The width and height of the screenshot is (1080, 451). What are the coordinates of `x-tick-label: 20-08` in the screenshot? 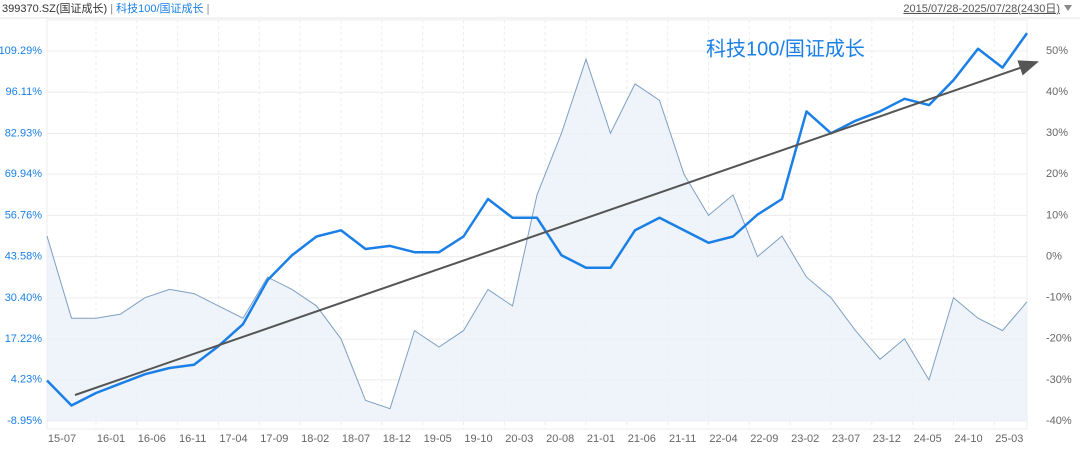 It's located at (560, 439).